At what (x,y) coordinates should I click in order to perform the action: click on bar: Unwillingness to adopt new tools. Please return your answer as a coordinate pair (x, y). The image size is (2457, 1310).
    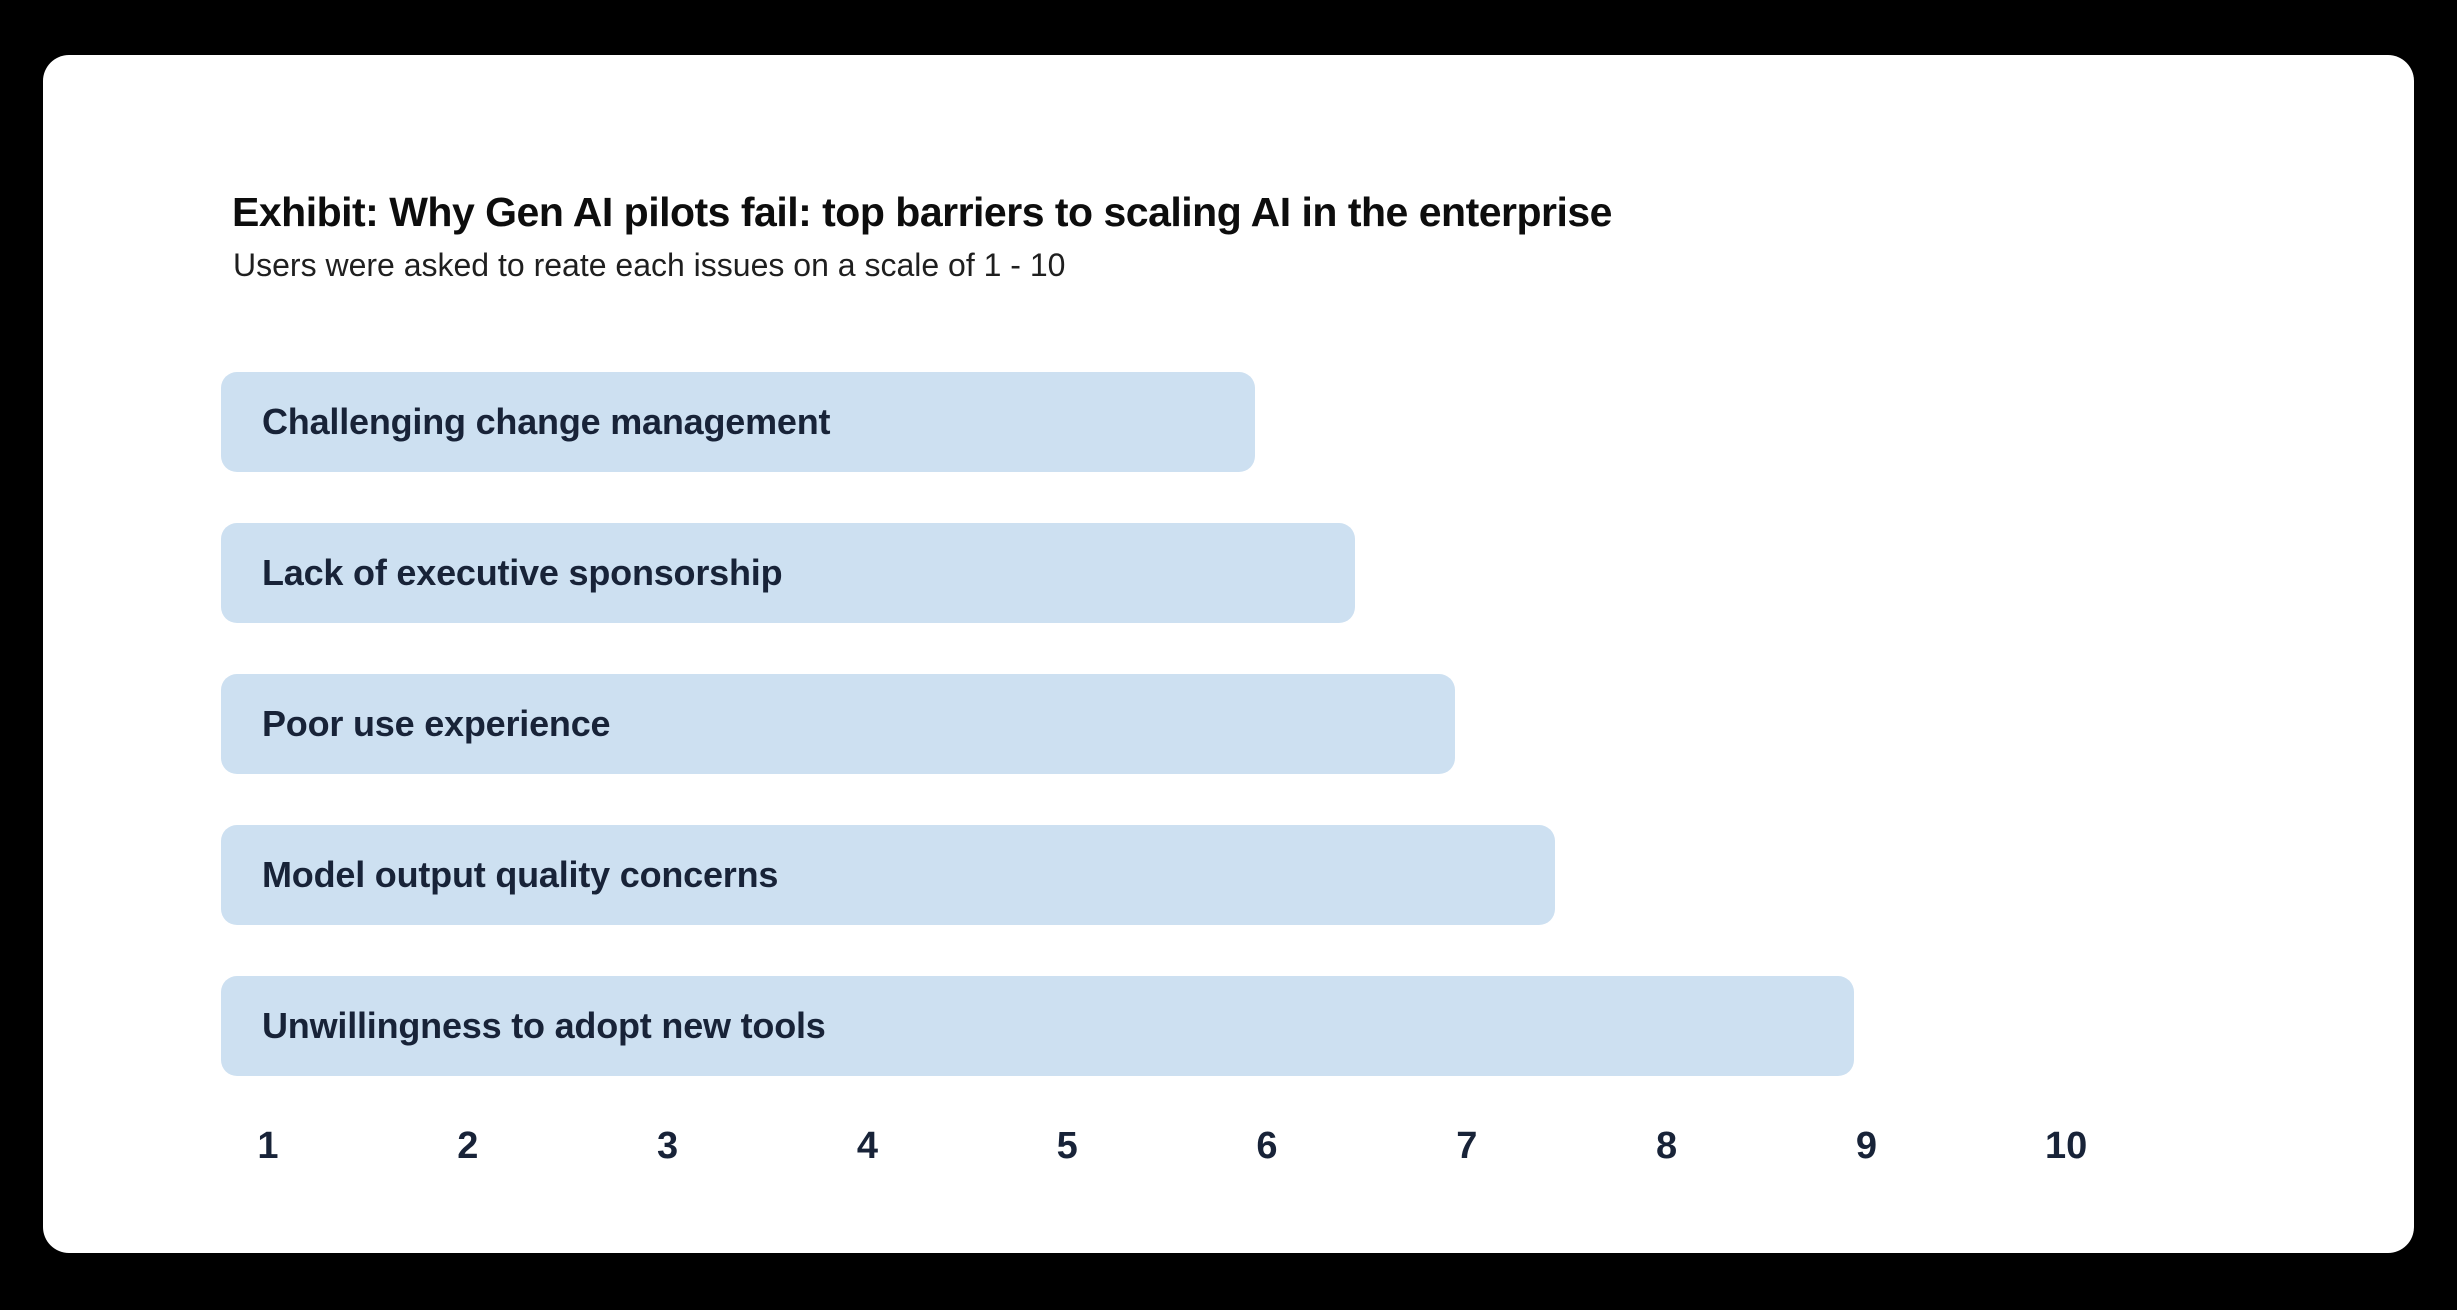
    Looking at the image, I should click on (1037, 1026).